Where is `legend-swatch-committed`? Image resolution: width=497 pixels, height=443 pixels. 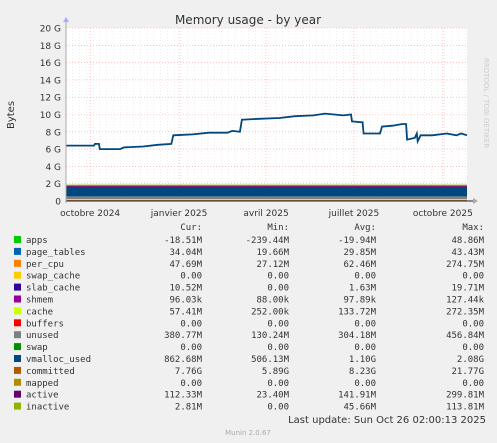 legend-swatch-committed is located at coordinates (17, 370).